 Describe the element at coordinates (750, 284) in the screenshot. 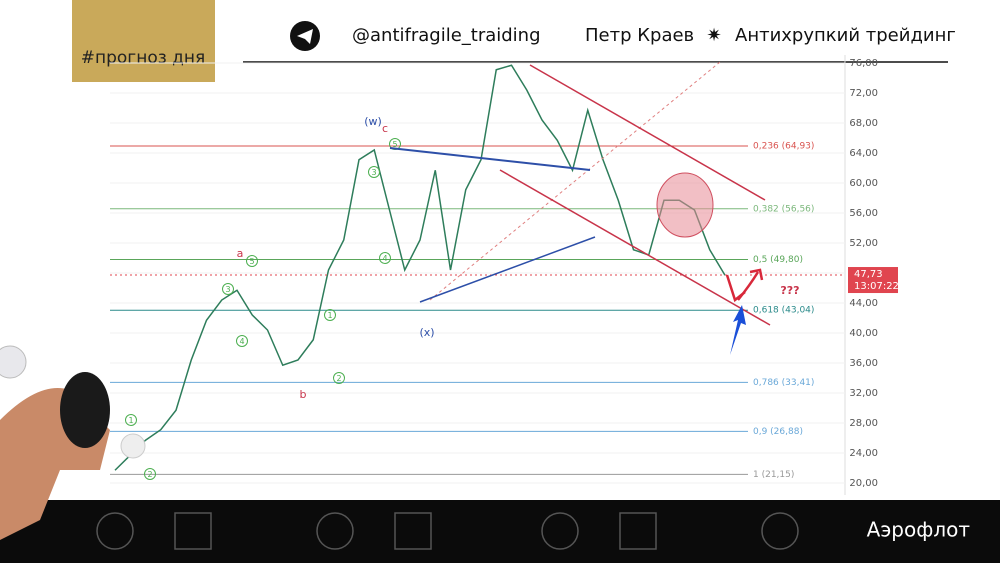

I see `up-arrow` at that location.